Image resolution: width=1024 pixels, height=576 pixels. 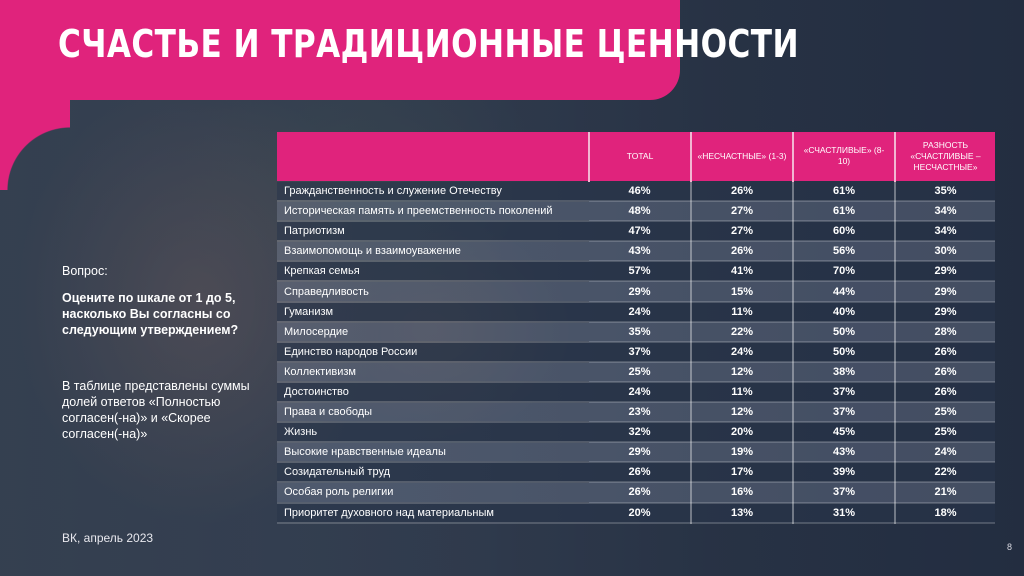 I want to click on cell-unhappy: 13%, so click(x=742, y=513).